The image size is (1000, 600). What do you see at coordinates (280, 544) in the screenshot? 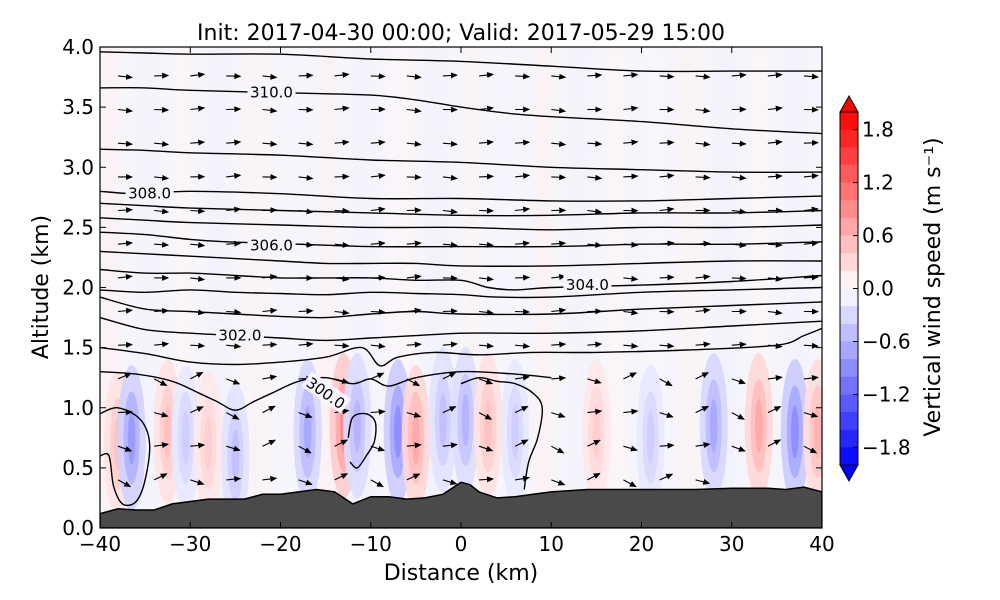
I see `x-tick-label: −20` at bounding box center [280, 544].